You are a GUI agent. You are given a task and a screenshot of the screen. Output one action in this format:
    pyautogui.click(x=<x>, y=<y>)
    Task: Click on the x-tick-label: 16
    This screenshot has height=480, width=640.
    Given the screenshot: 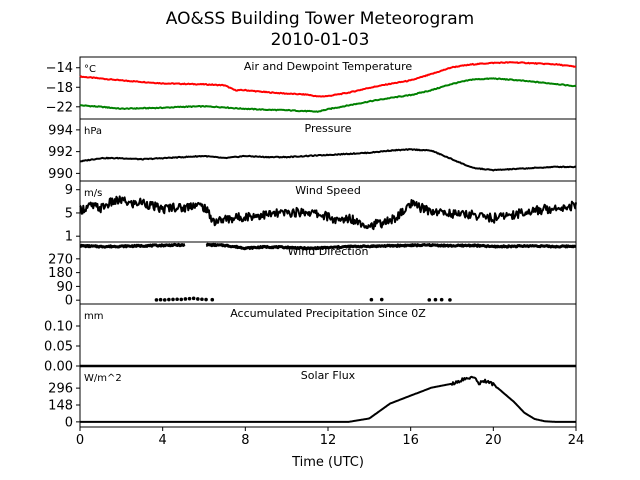 What is the action you would take?
    pyautogui.click(x=410, y=440)
    